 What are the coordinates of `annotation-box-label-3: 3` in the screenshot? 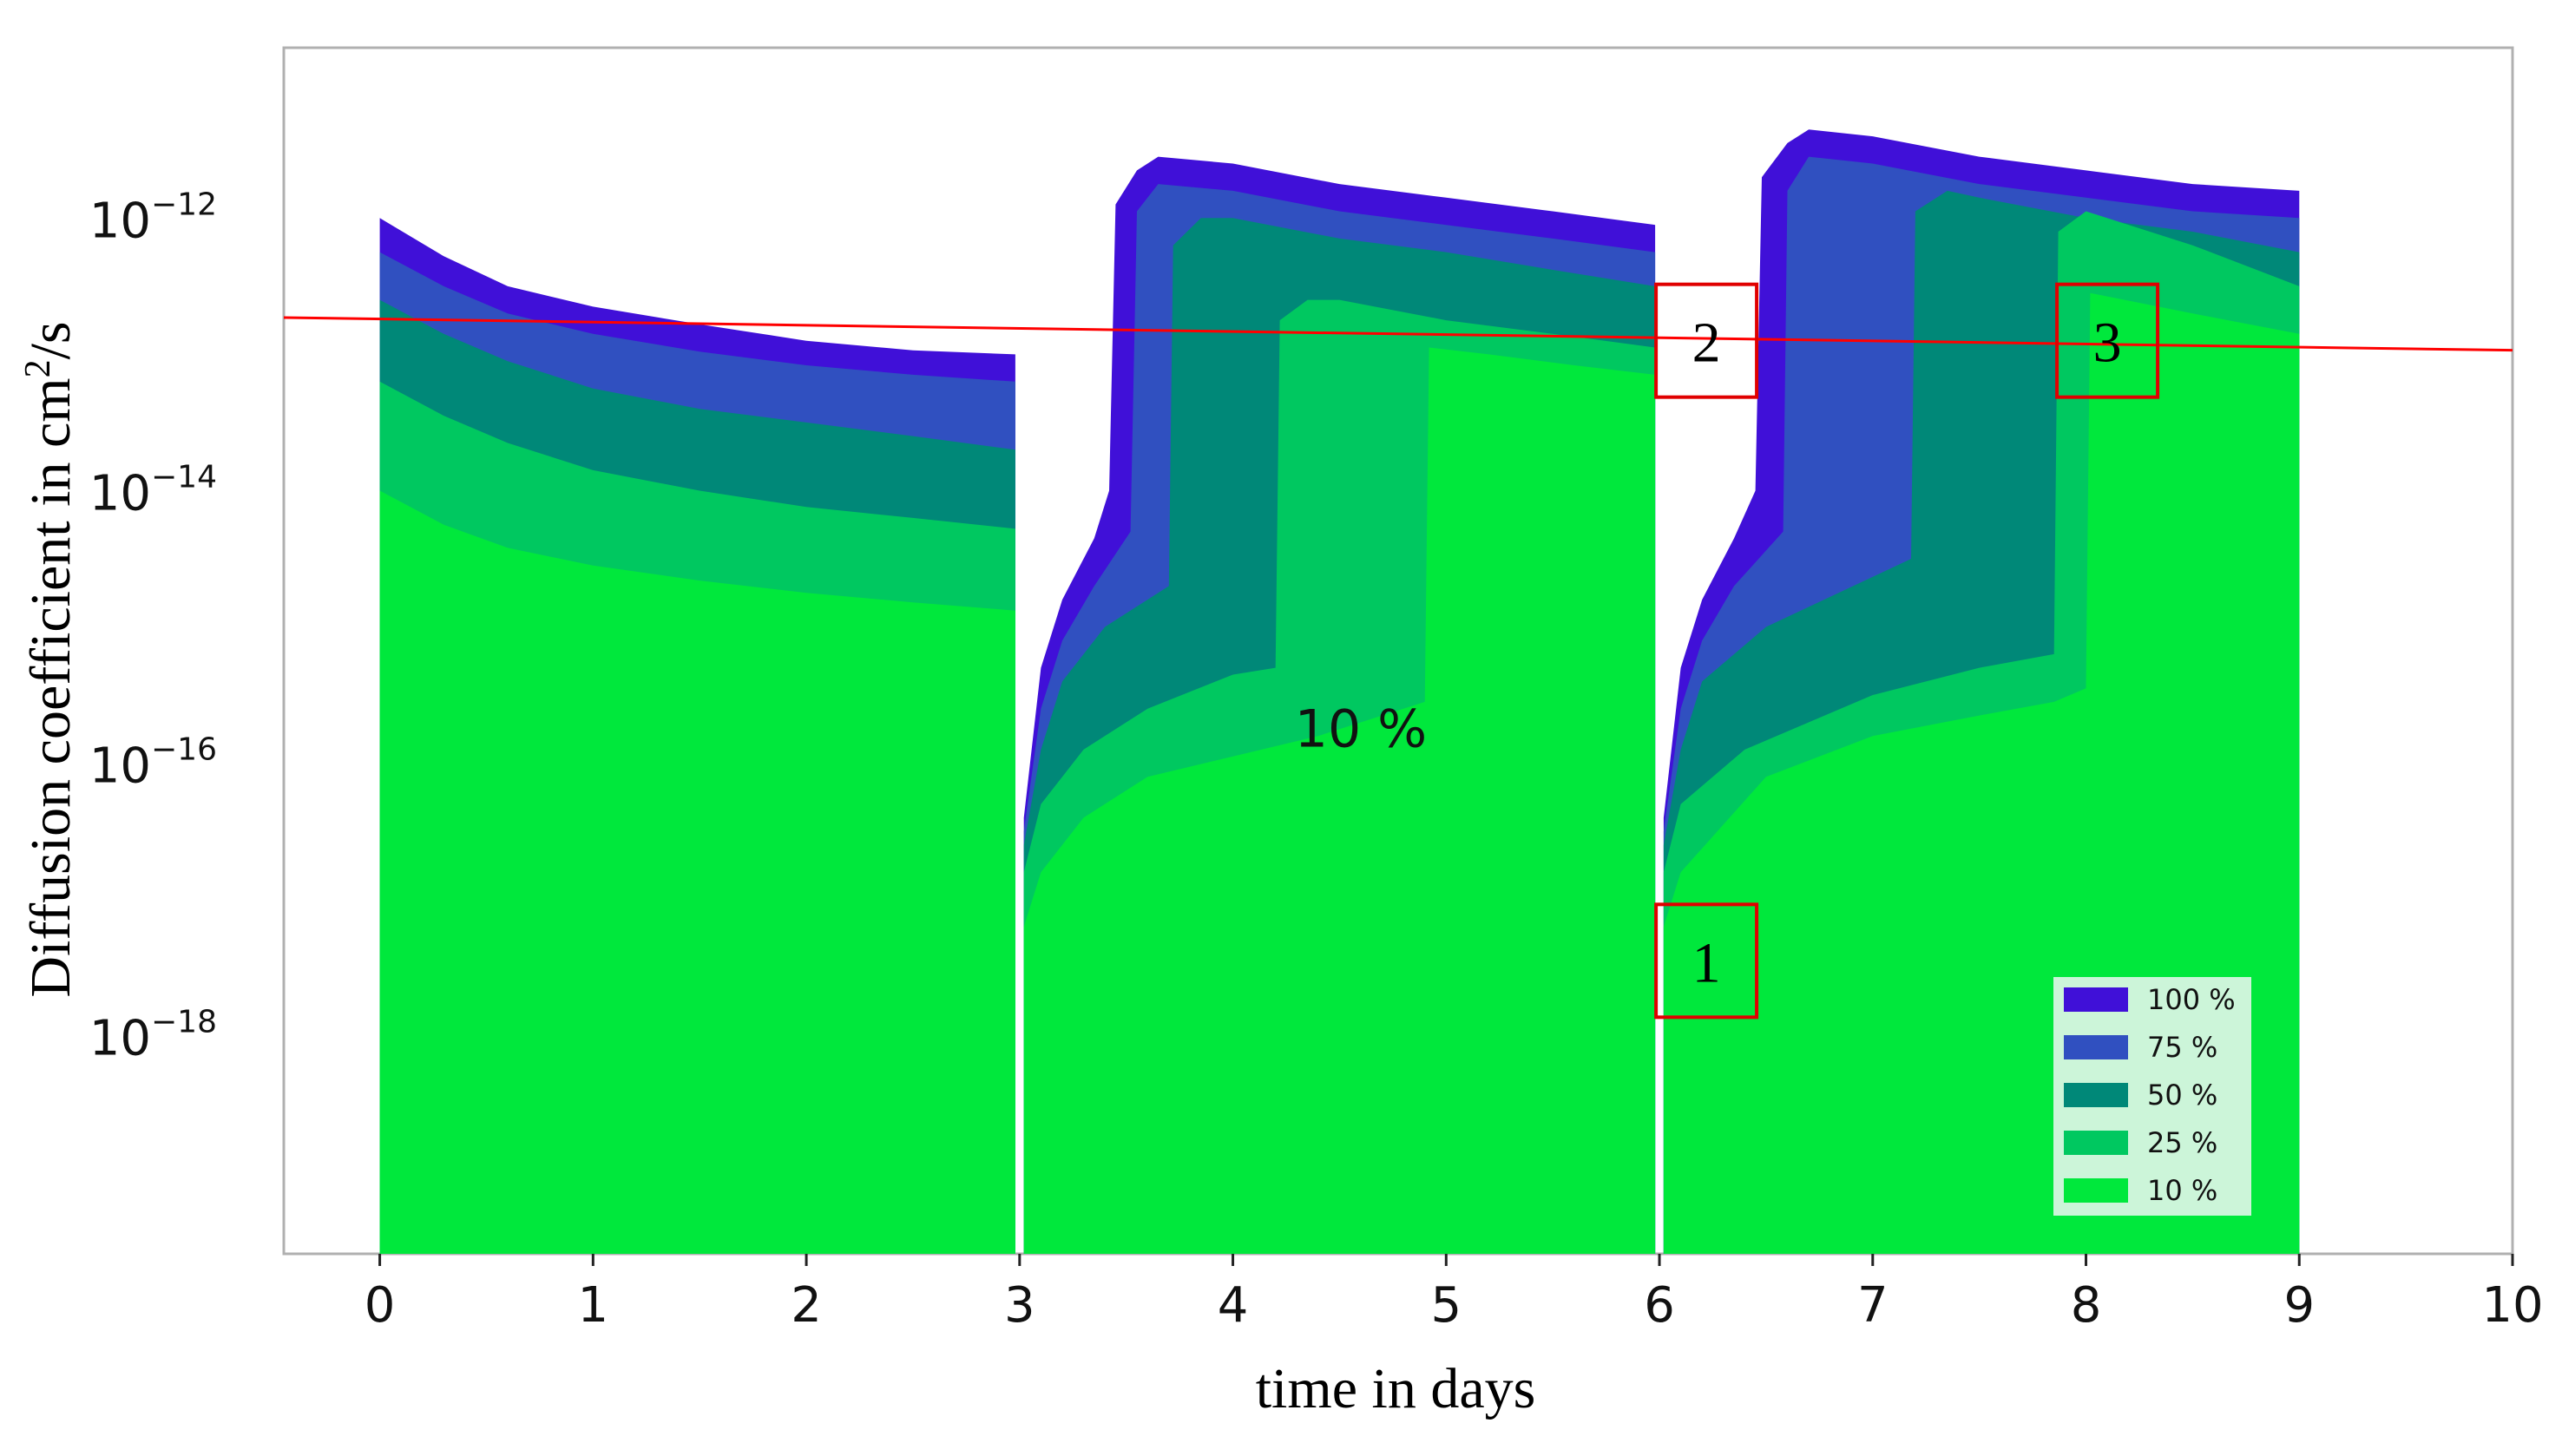 It's located at (2107, 343).